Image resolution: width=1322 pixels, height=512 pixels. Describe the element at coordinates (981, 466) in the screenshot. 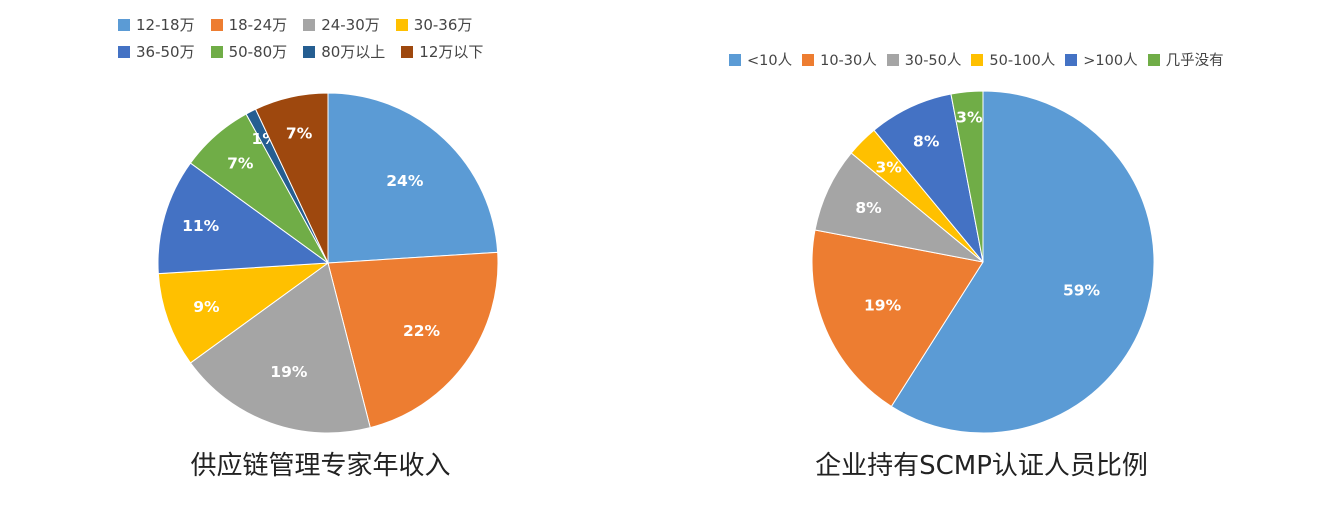

I see `scmp-chart-title: 企业持有SCMP认证人员比例` at that location.